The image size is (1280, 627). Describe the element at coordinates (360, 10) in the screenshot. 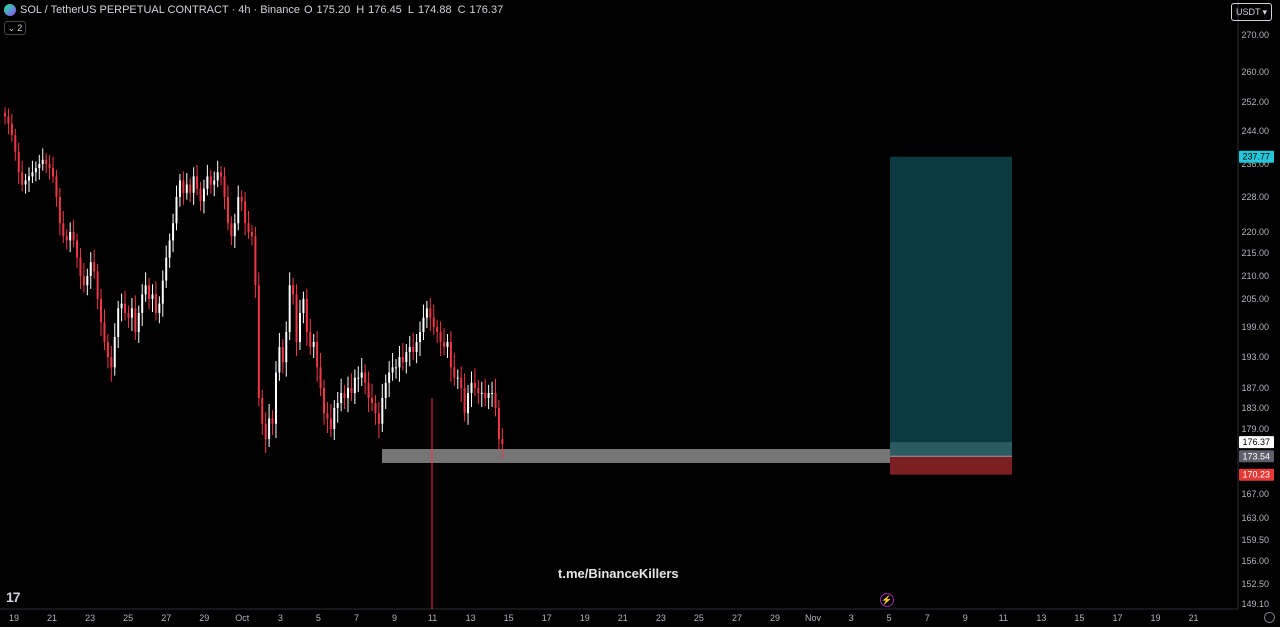

I see `high-label: H` at that location.